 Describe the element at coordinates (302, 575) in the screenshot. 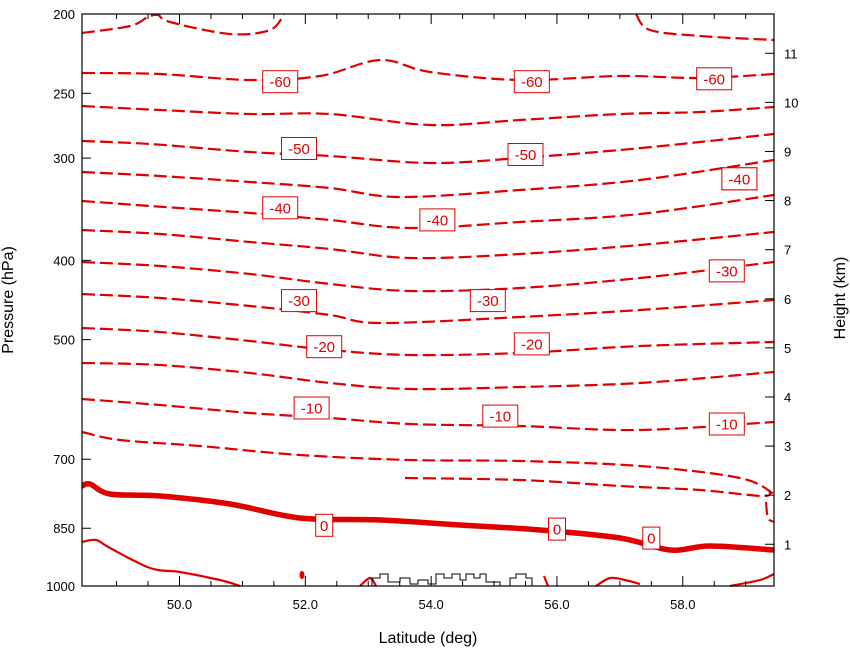

I see `isotherm-closed-contour` at that location.